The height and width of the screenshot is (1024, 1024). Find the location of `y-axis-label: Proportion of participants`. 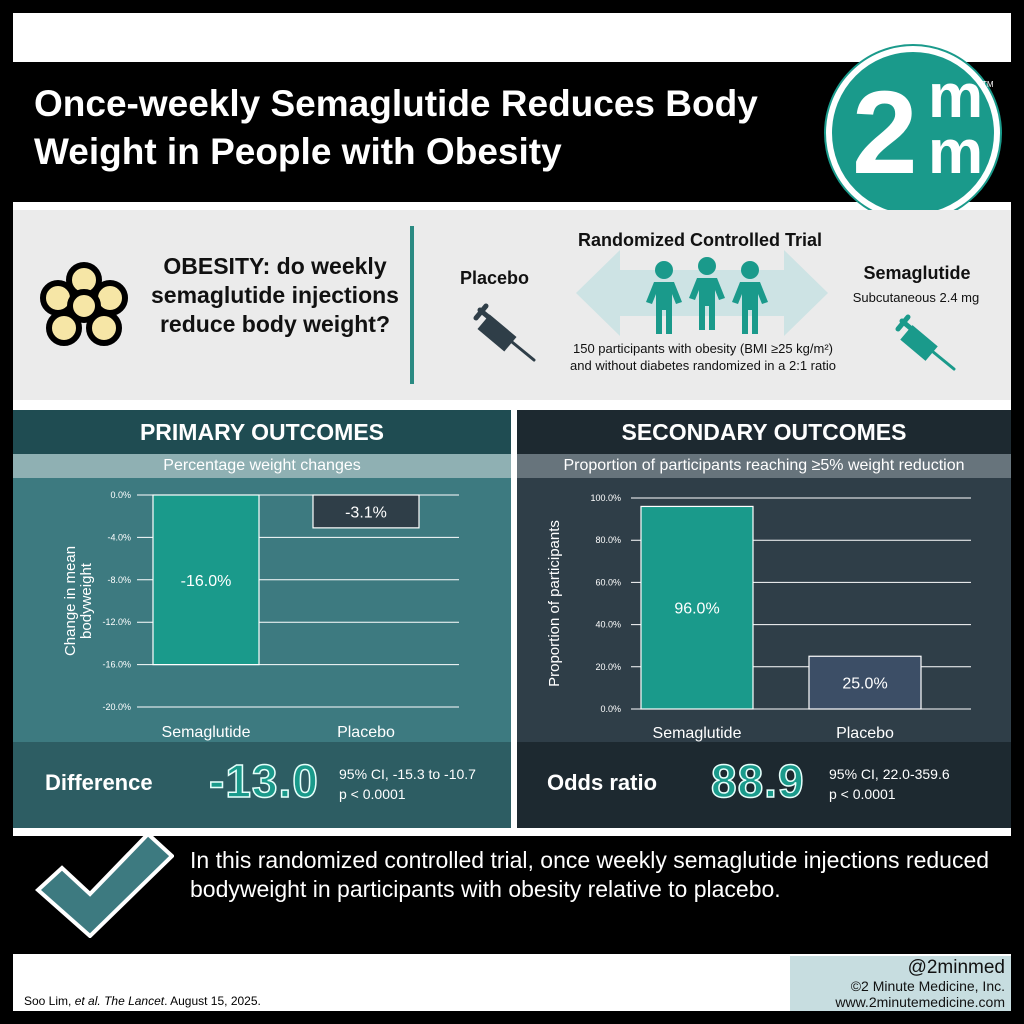

y-axis-label: Proportion of participants is located at coordinates (554, 603).